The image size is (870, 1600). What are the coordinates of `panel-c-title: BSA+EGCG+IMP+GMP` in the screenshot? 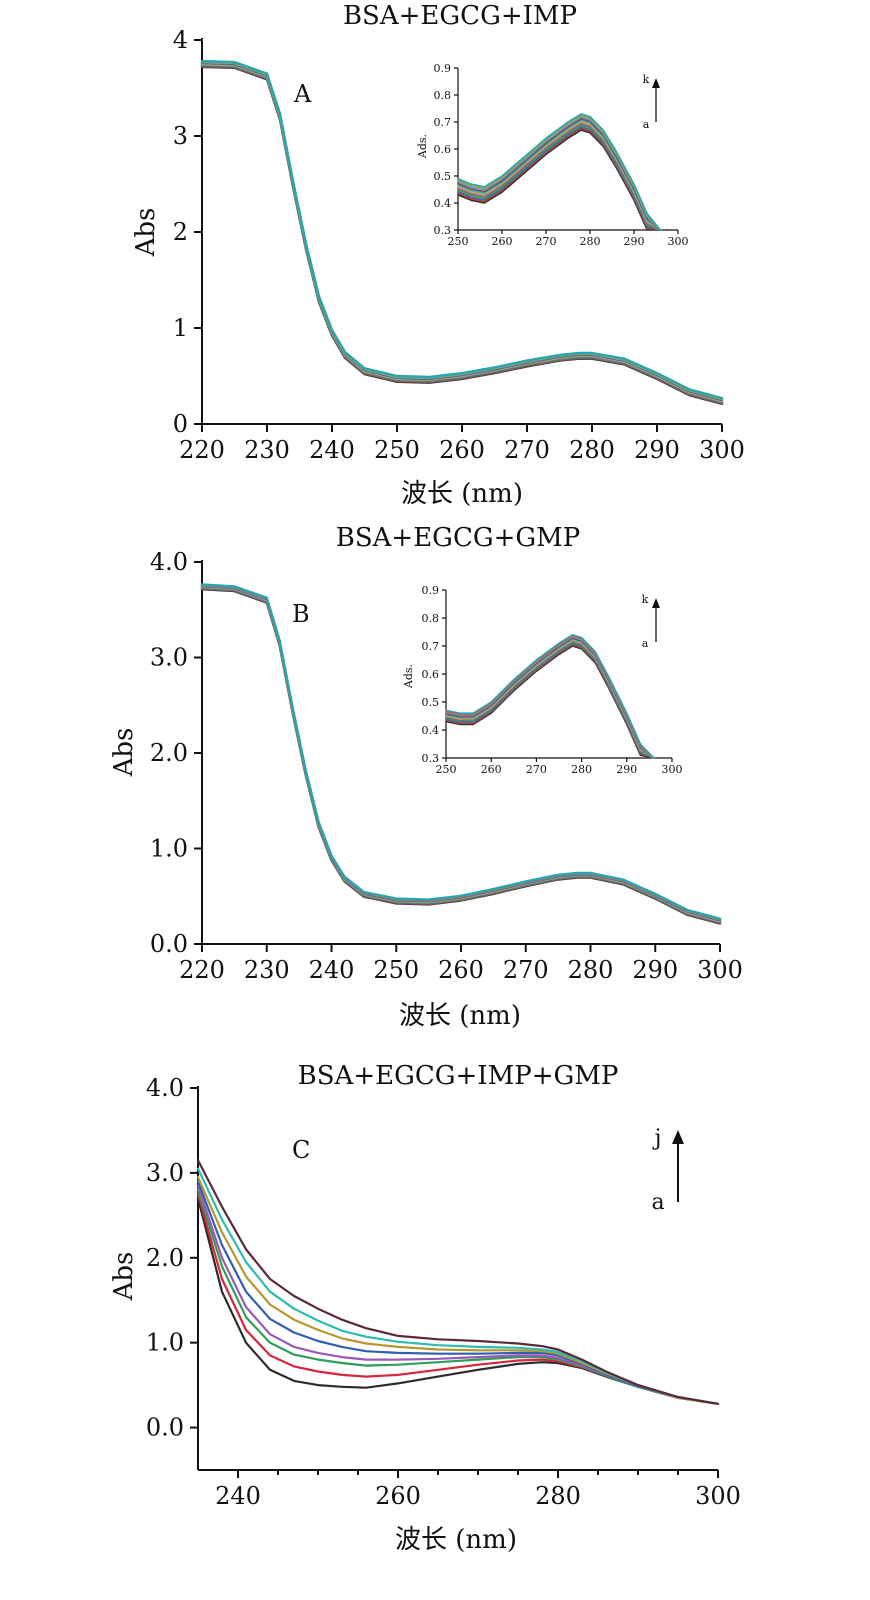 It's located at (458, 1076).